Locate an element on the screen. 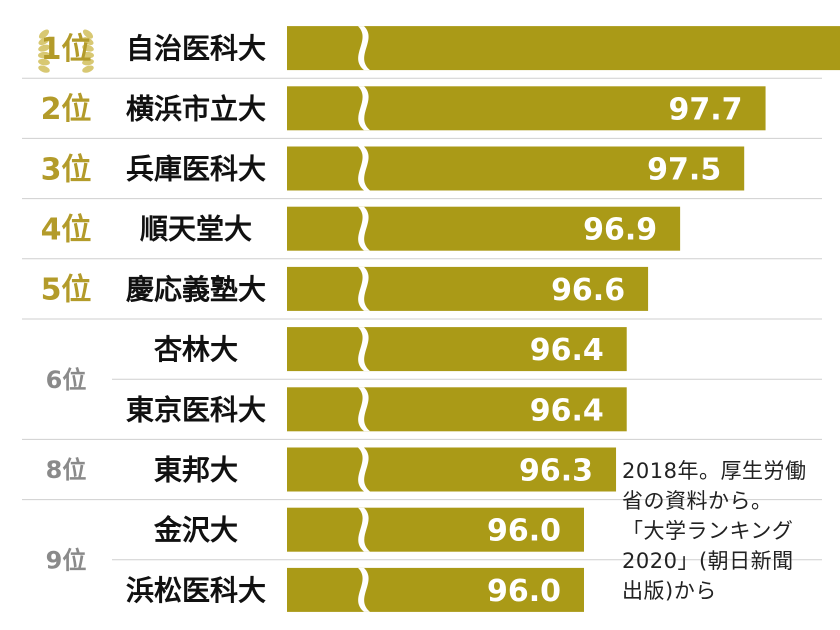 This screenshot has height=630, width=840. data-label: 97.7 is located at coordinates (706, 109).